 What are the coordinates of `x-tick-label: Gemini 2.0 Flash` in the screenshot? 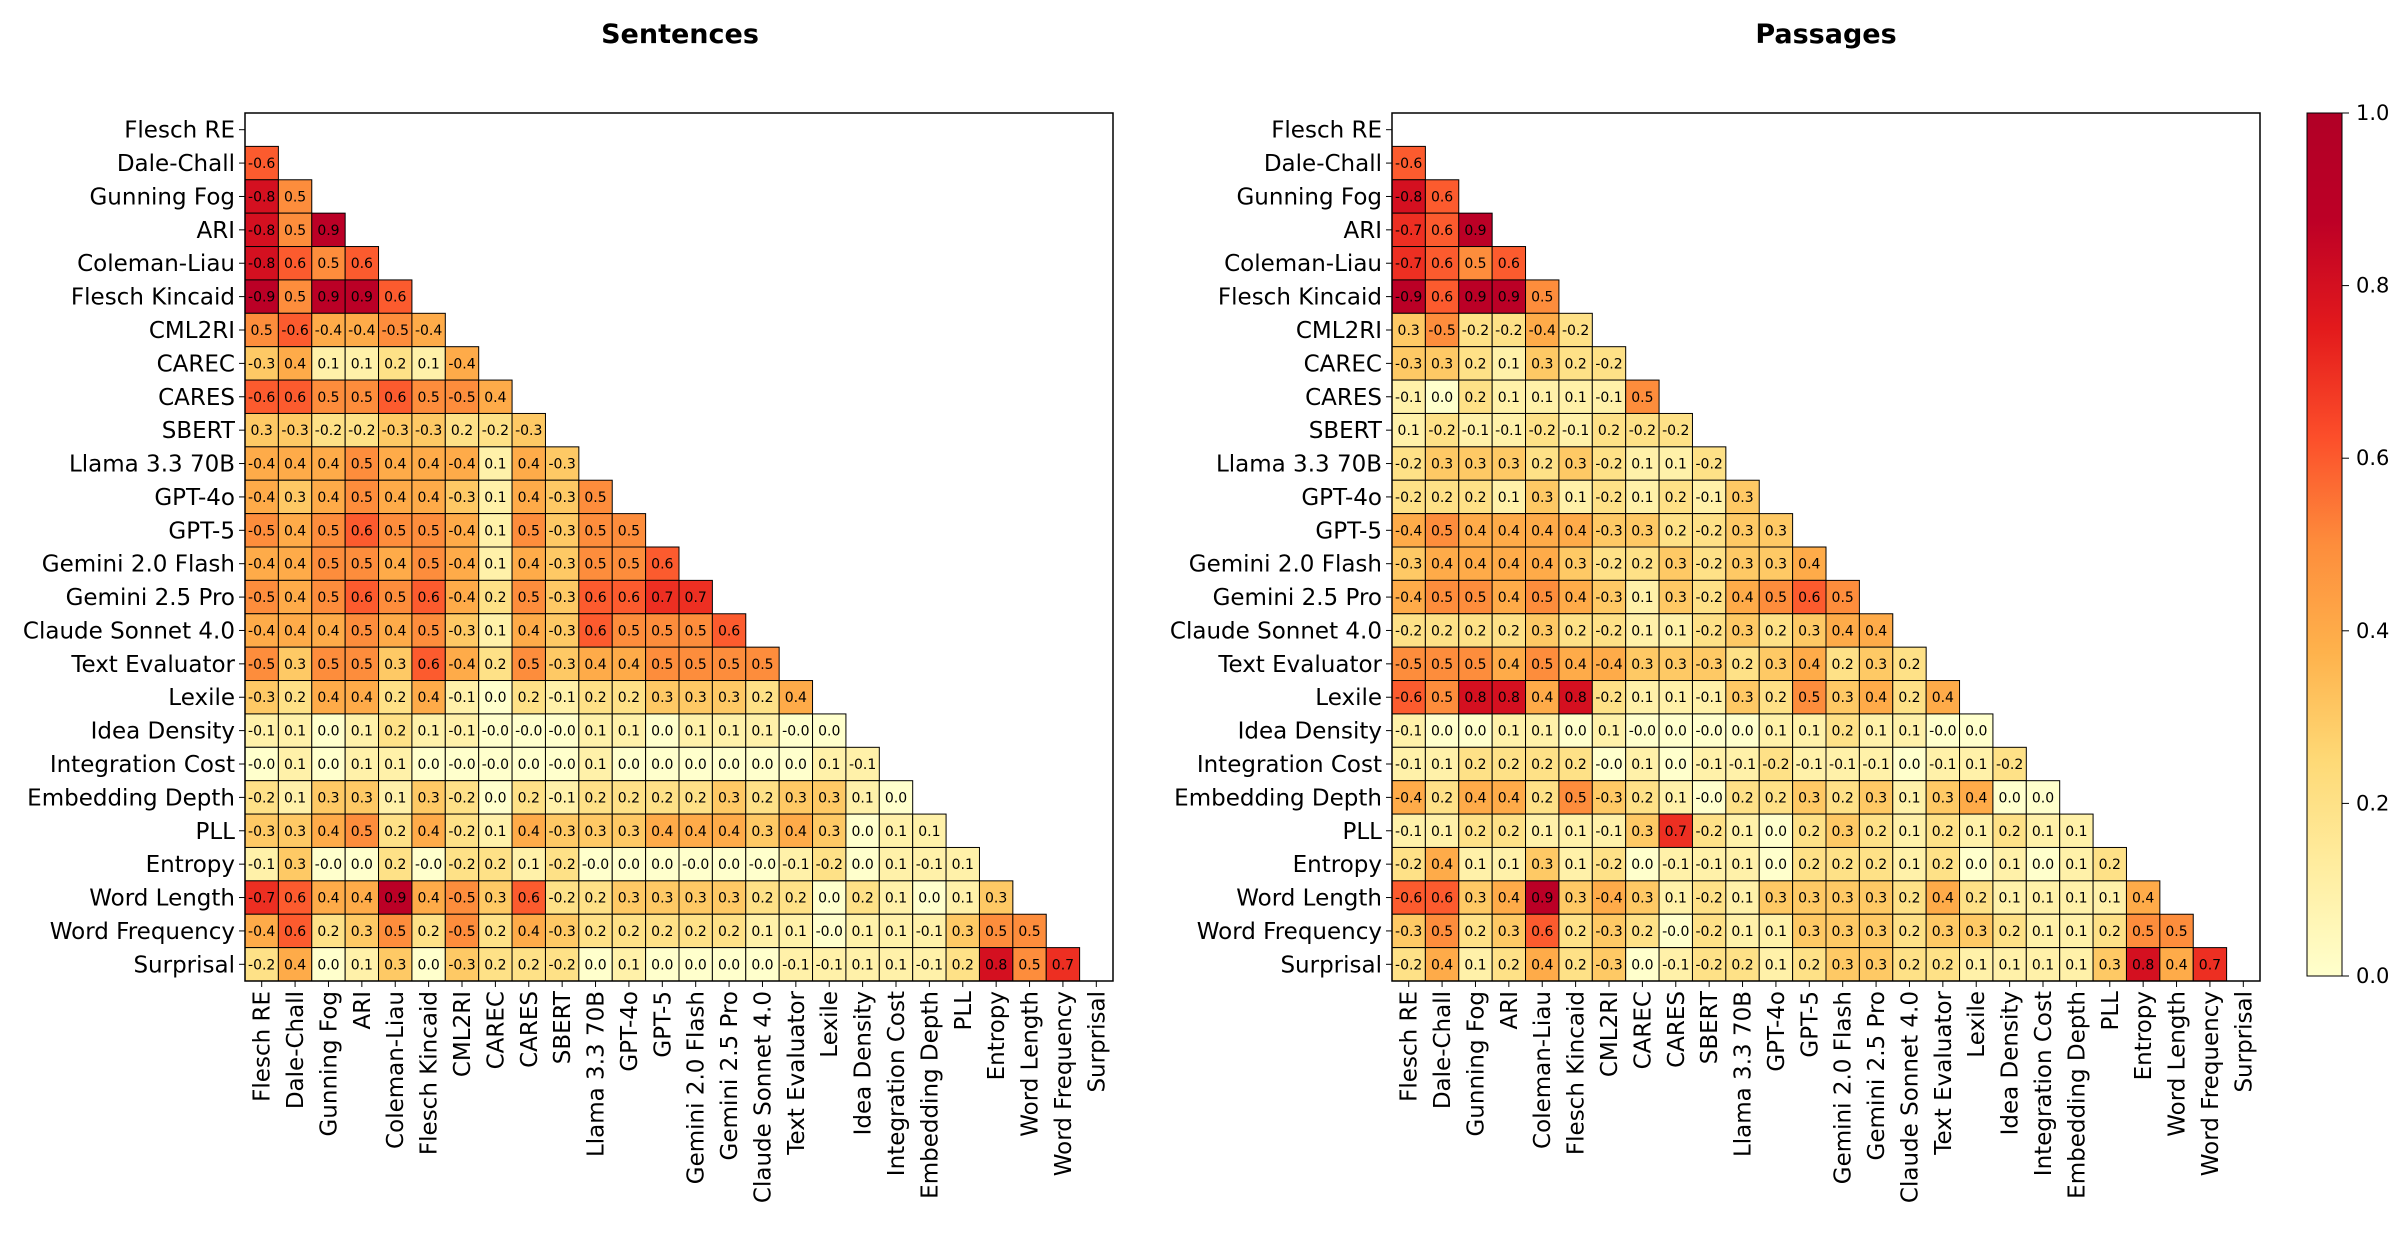 It's located at (697, 1087).